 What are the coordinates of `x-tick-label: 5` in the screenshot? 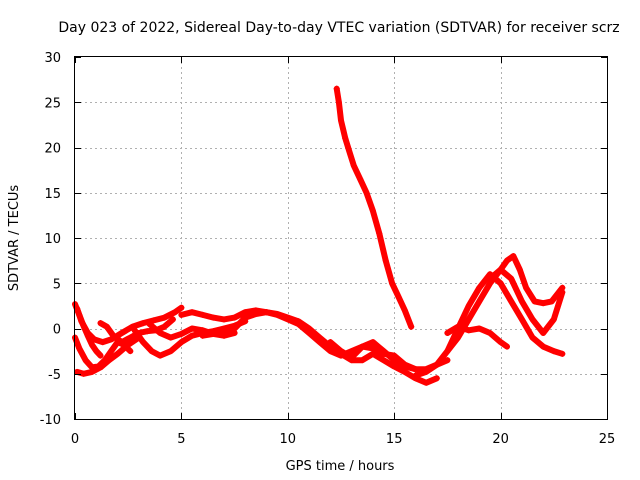 It's located at (181, 439).